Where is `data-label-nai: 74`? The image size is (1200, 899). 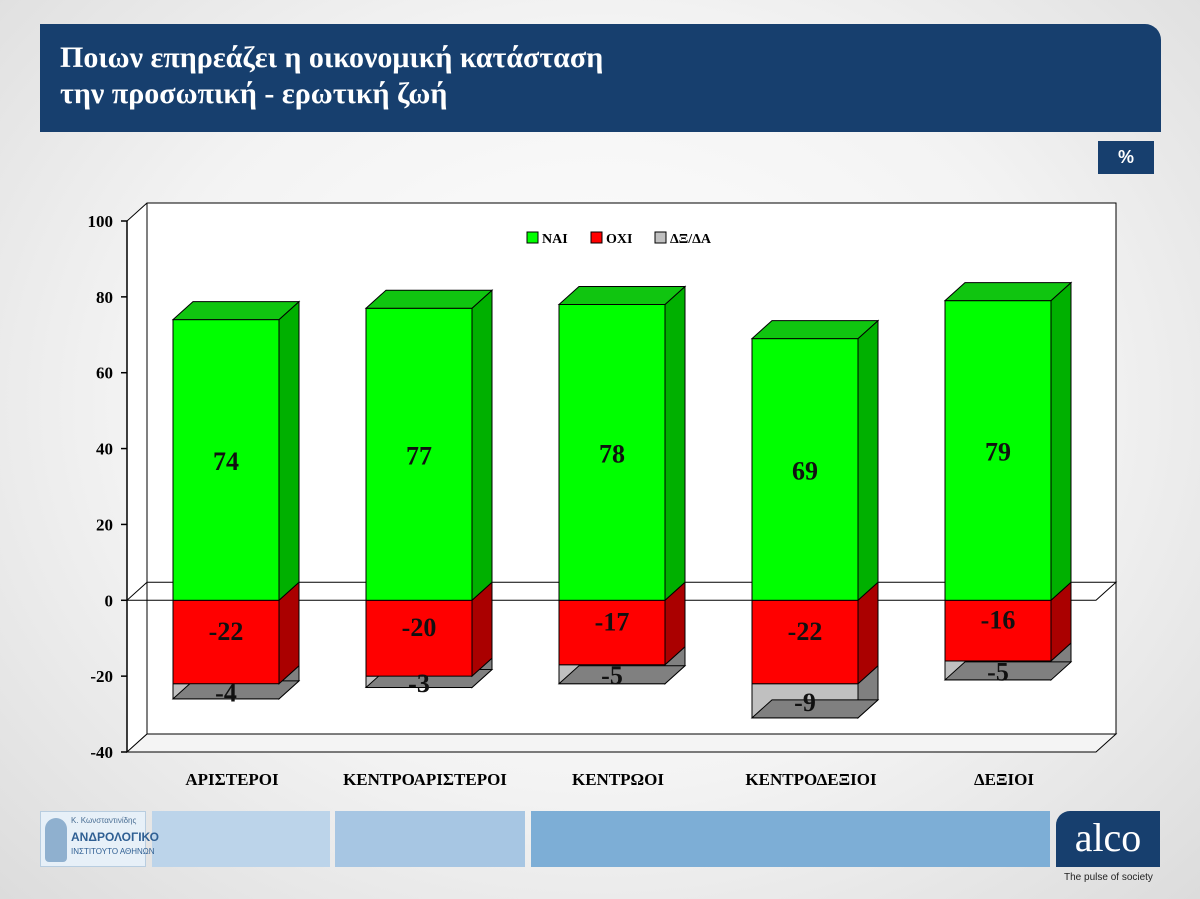
data-label-nai: 74 is located at coordinates (226, 461).